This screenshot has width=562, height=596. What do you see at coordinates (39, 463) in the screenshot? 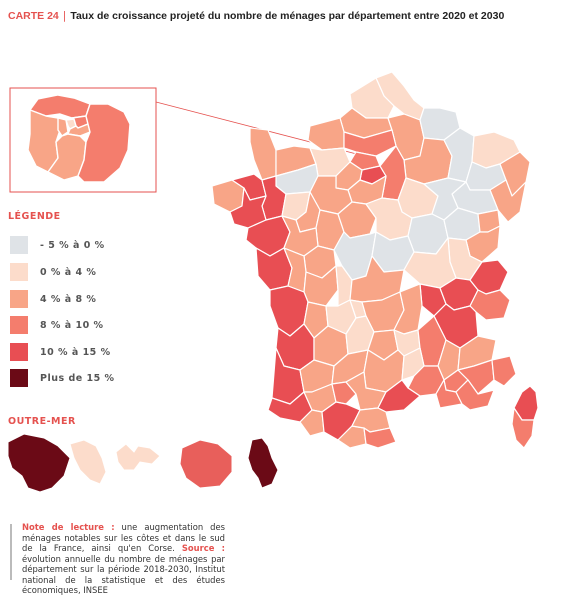
I see `territory-guyane` at bounding box center [39, 463].